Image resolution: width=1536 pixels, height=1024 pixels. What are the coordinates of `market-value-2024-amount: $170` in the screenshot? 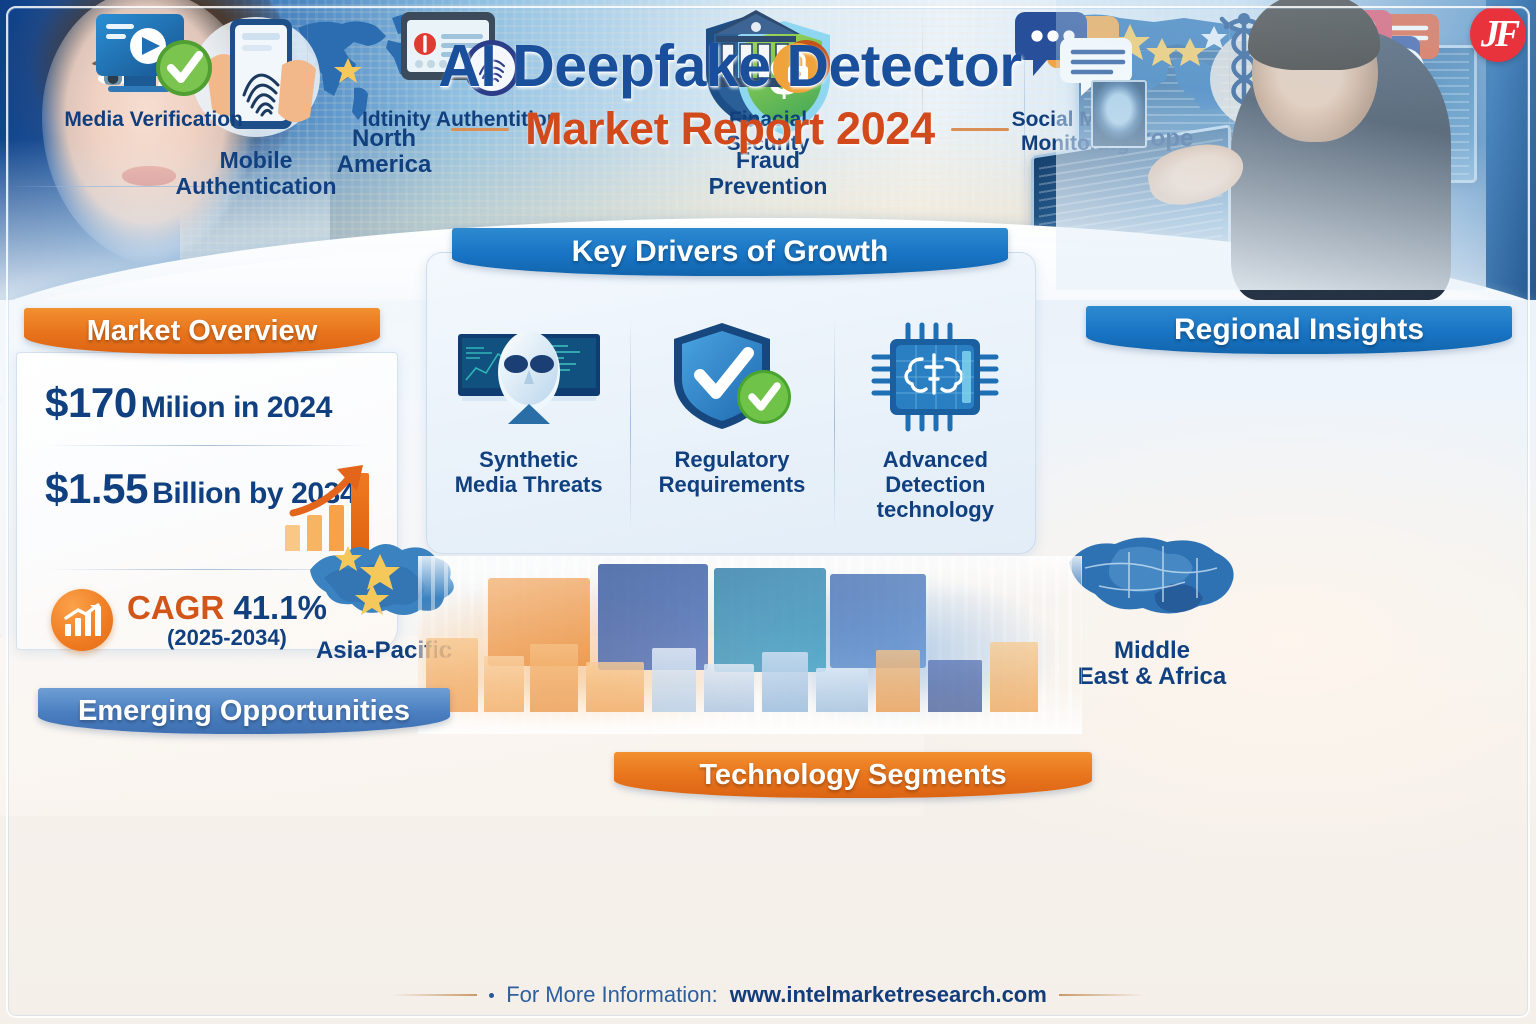 It's located at (91, 402).